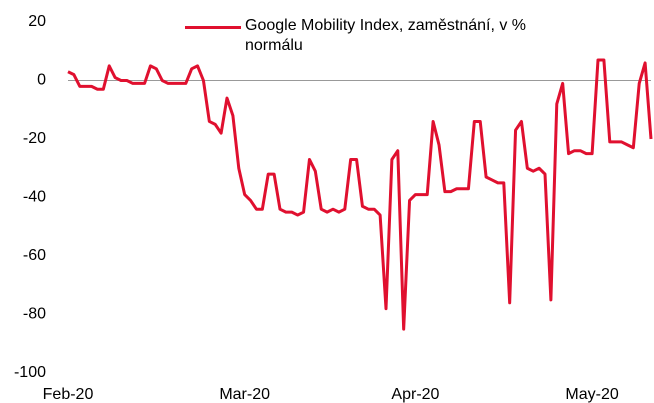 This screenshot has width=654, height=403. I want to click on x-tick-label: May-20, so click(591, 394).